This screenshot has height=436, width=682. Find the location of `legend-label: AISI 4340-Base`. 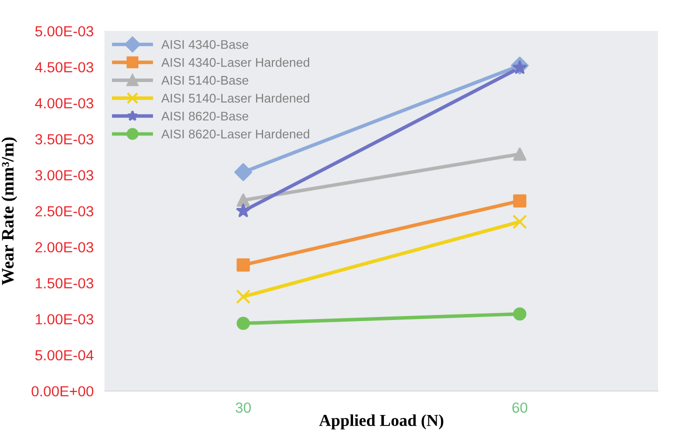

legend-label: AISI 4340-Base is located at coordinates (204, 44).